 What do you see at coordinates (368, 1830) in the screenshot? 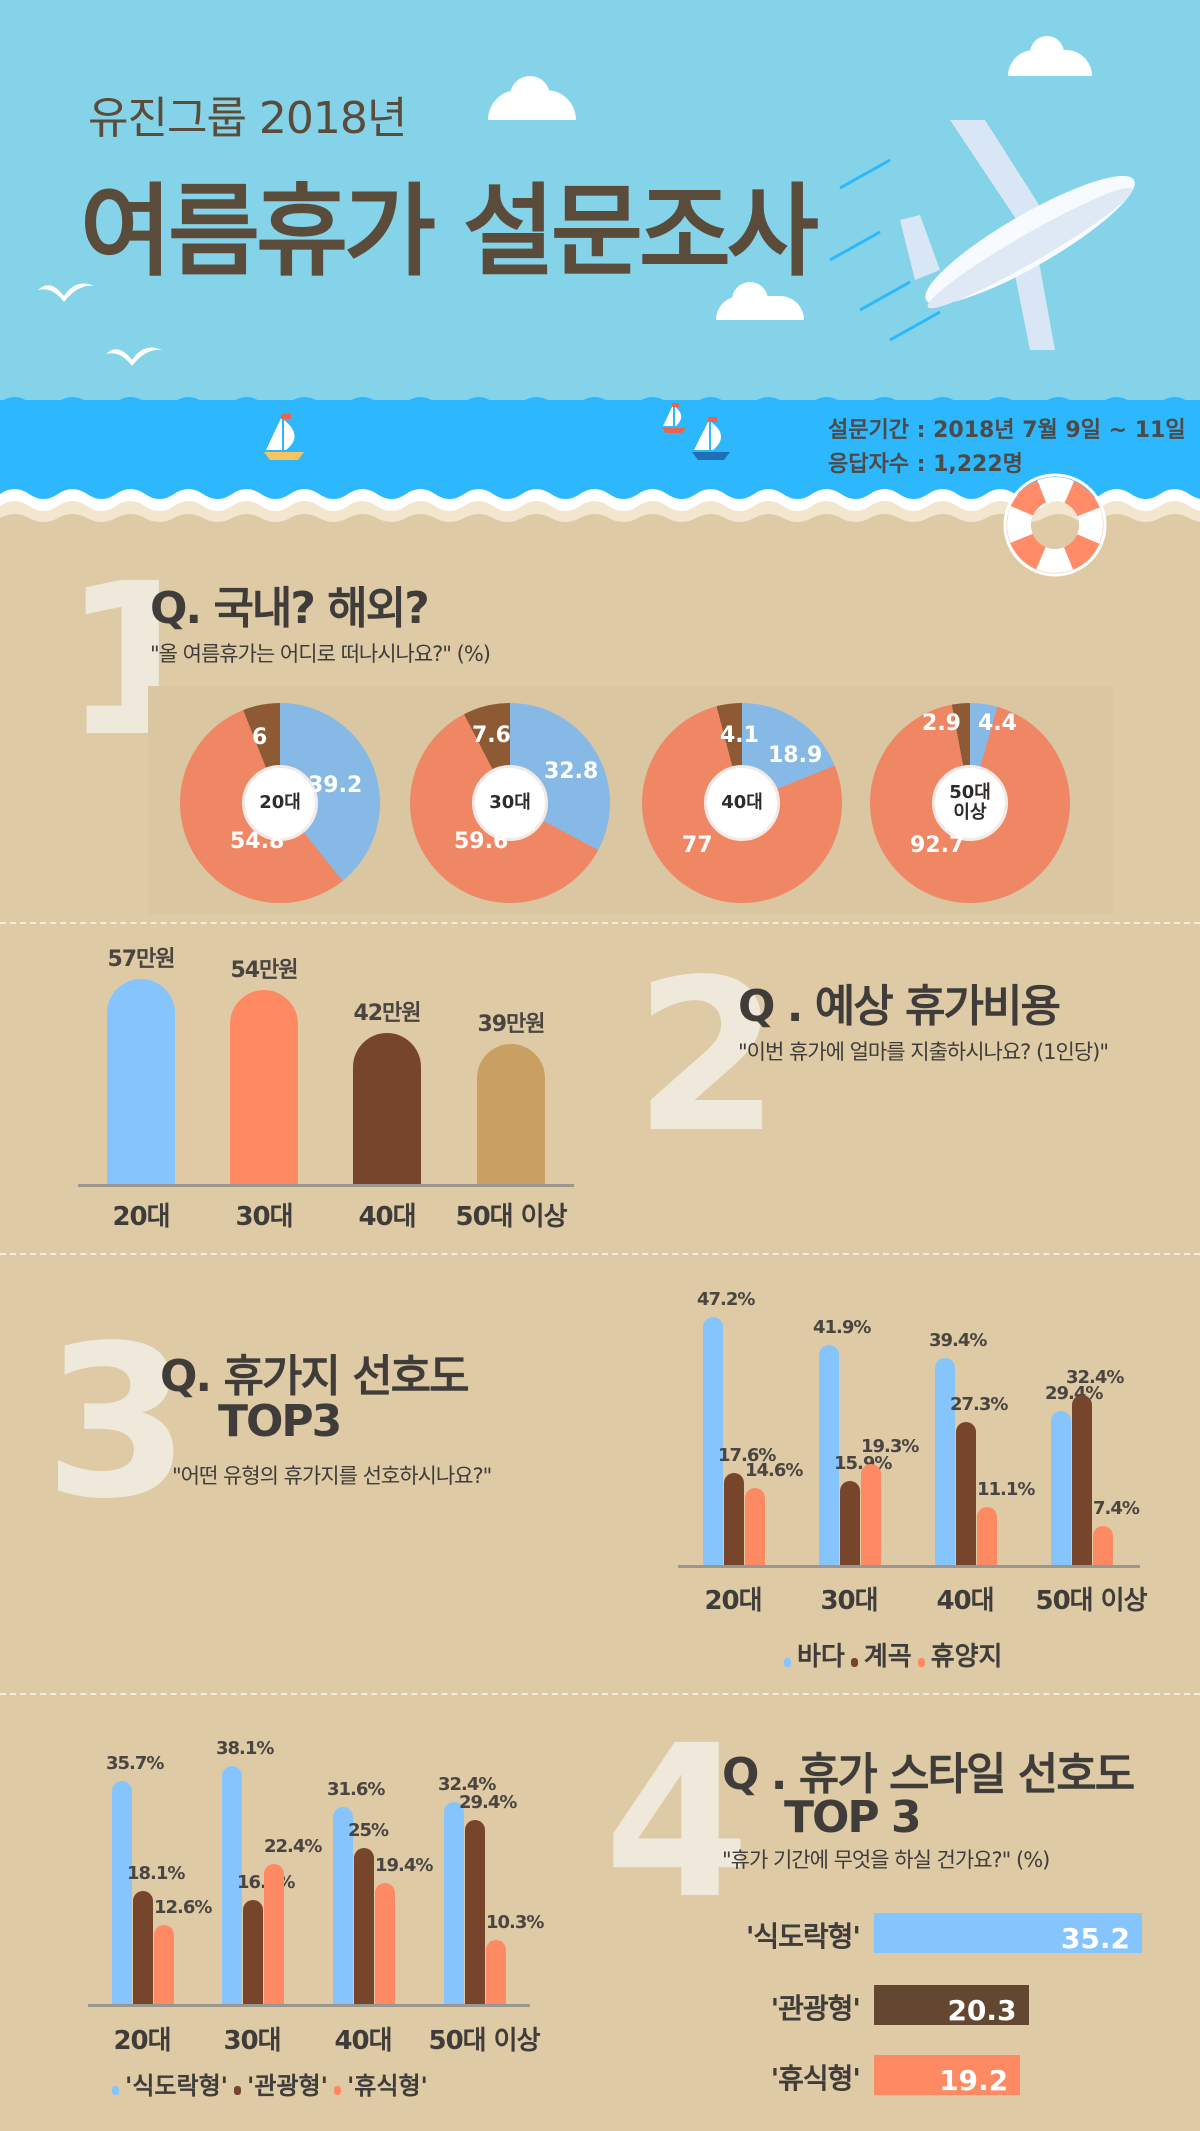
I see `bar-value-label: 25%` at bounding box center [368, 1830].